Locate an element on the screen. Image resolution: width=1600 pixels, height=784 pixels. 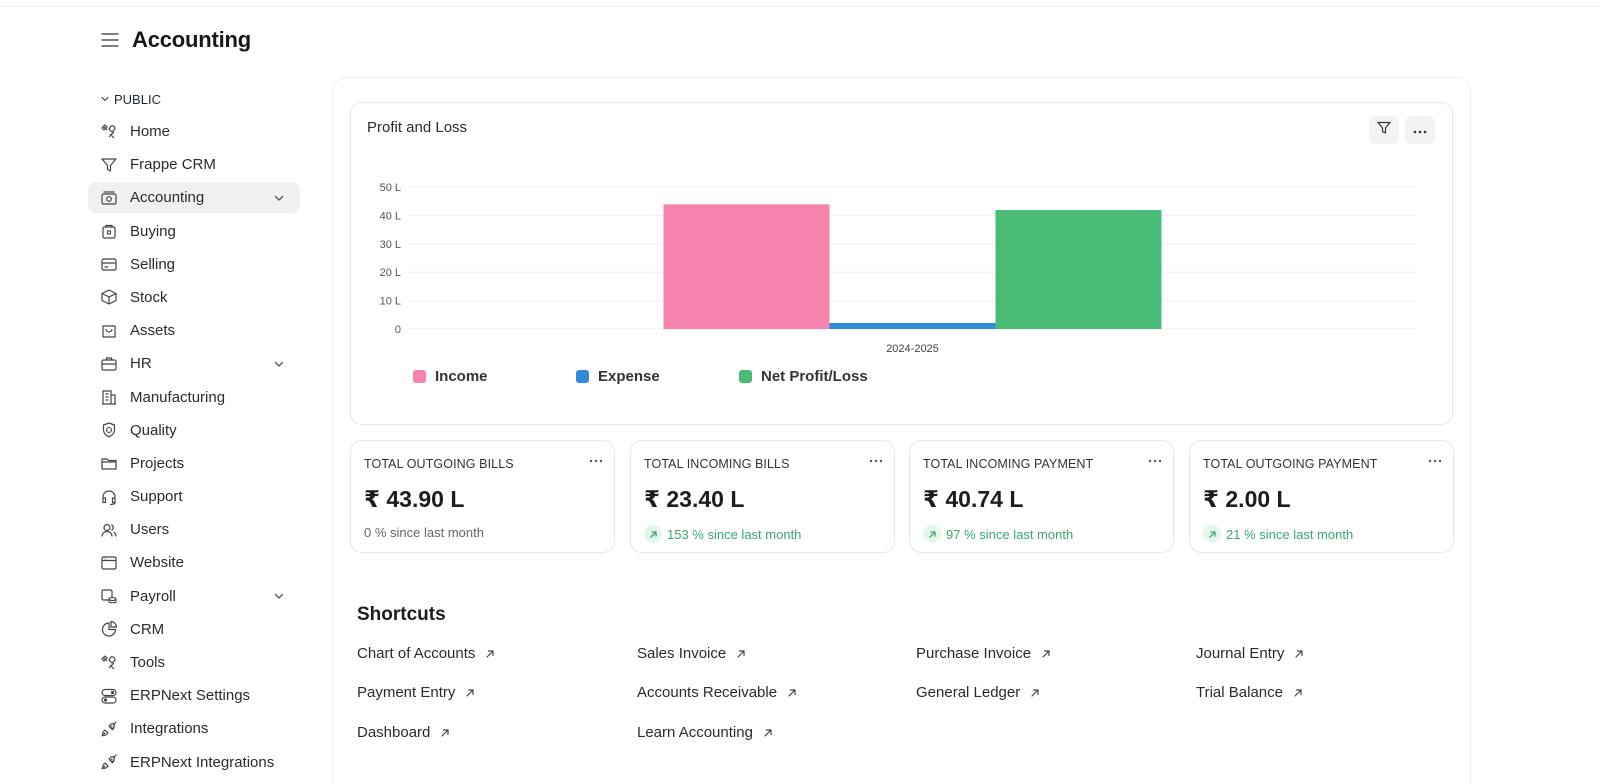
sidebar-item-label: Payroll is located at coordinates (153, 596).